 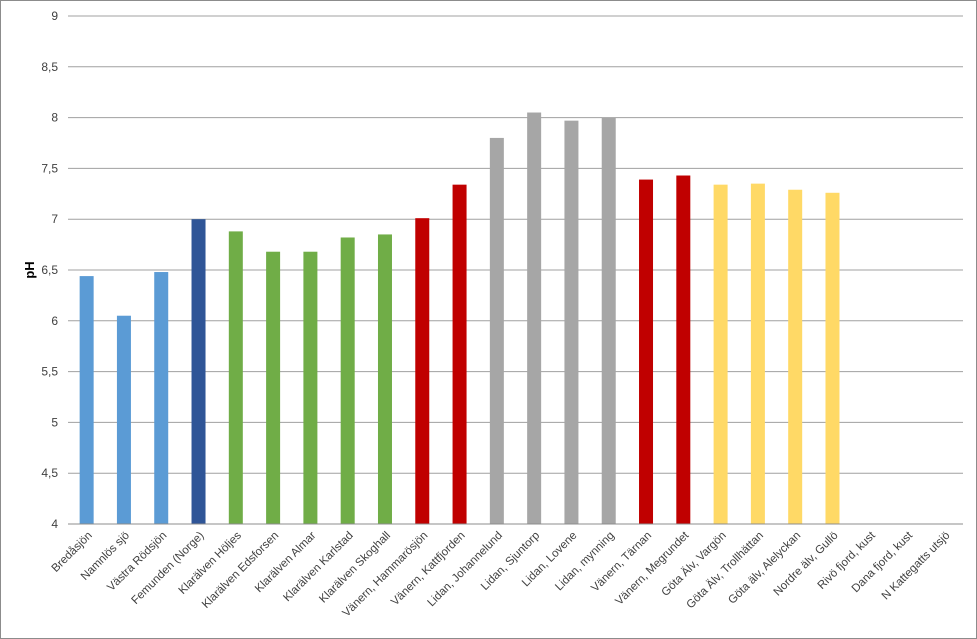 I want to click on y-tick-label: 4,5, so click(x=49, y=473).